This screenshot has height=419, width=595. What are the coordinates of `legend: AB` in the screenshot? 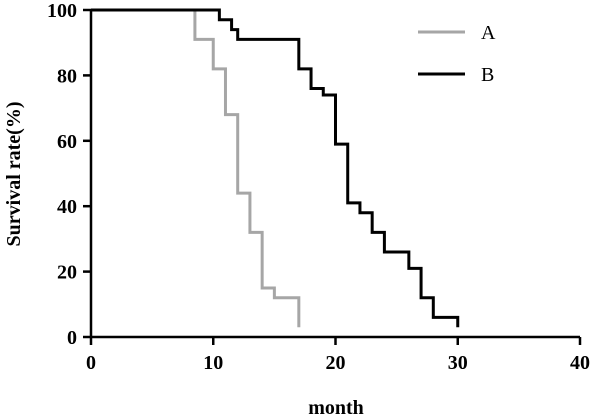 It's located at (457, 54).